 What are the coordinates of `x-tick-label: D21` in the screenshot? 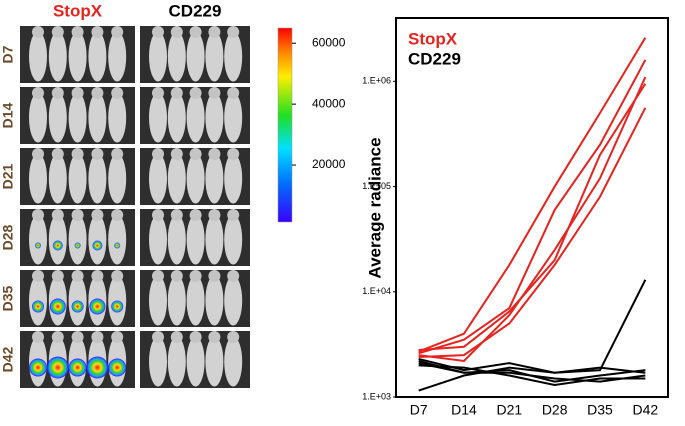 It's located at (509, 410).